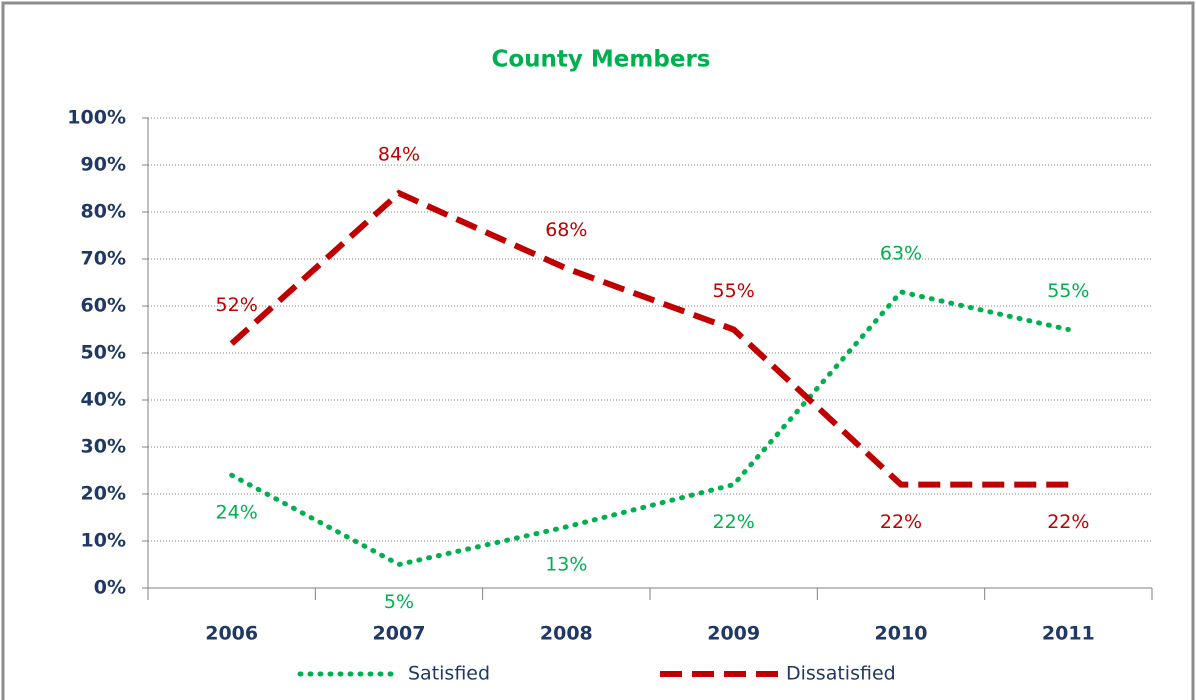  Describe the element at coordinates (103, 212) in the screenshot. I see `y-tick-label: 80%` at that location.